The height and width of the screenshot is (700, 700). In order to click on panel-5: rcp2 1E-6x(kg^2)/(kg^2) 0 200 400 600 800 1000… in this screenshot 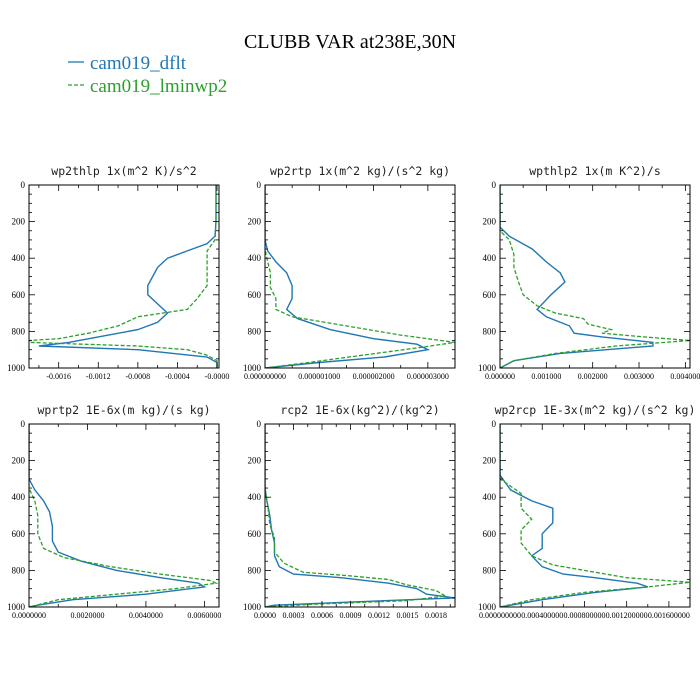, I will do `click(349, 511)`.